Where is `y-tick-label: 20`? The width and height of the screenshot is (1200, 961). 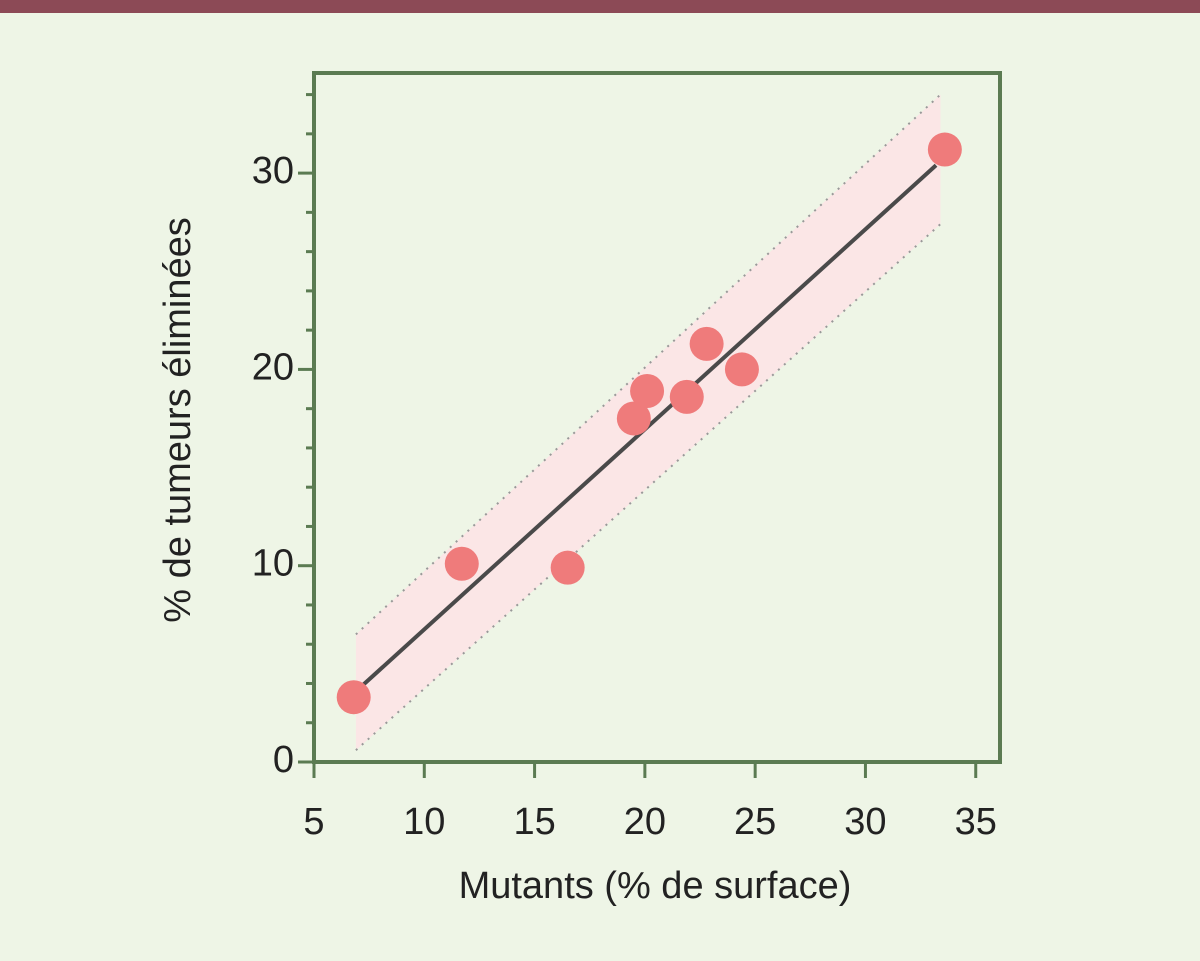 y-tick-label: 20 is located at coordinates (273, 367).